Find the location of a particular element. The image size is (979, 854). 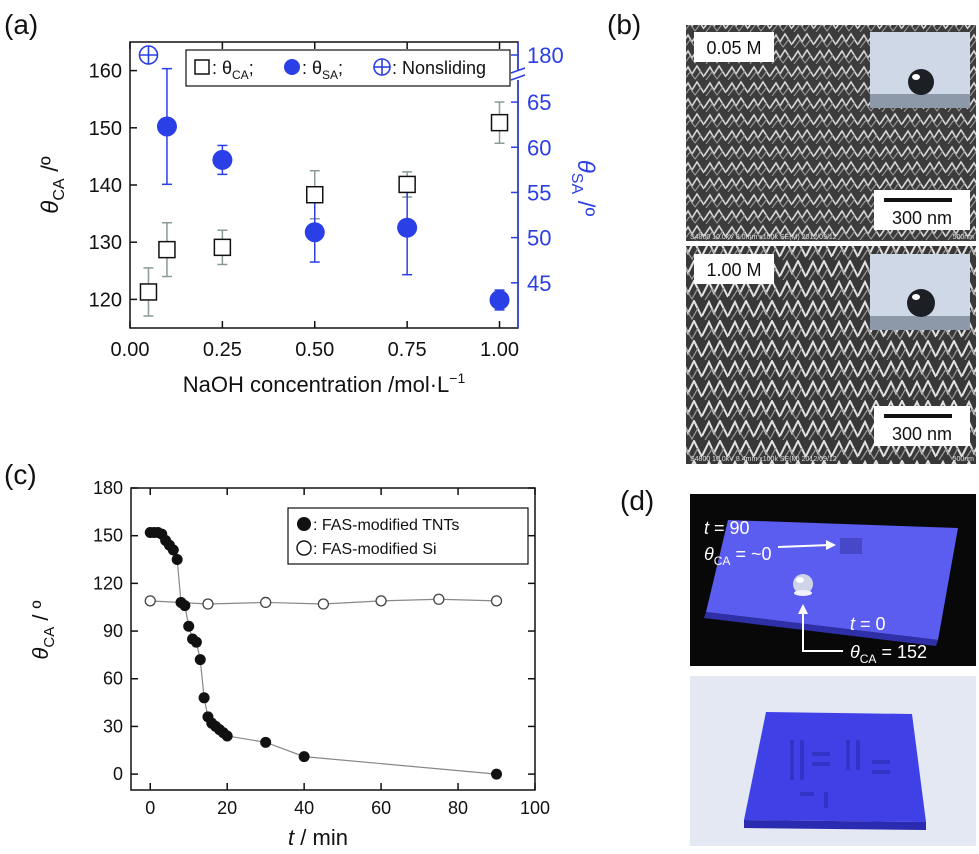

arrow-t0 is located at coordinates (822, 632).